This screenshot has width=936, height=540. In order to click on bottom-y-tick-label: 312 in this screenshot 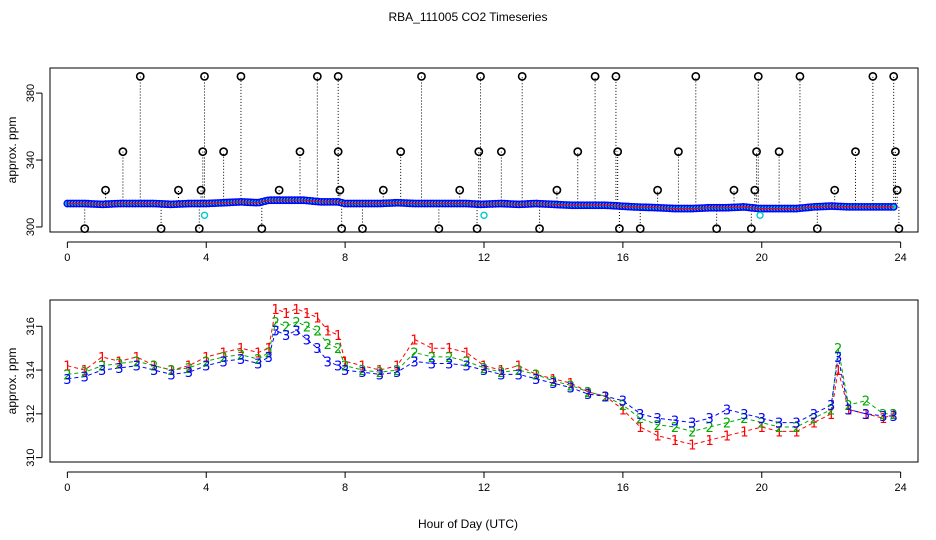, I will do `click(31, 414)`.